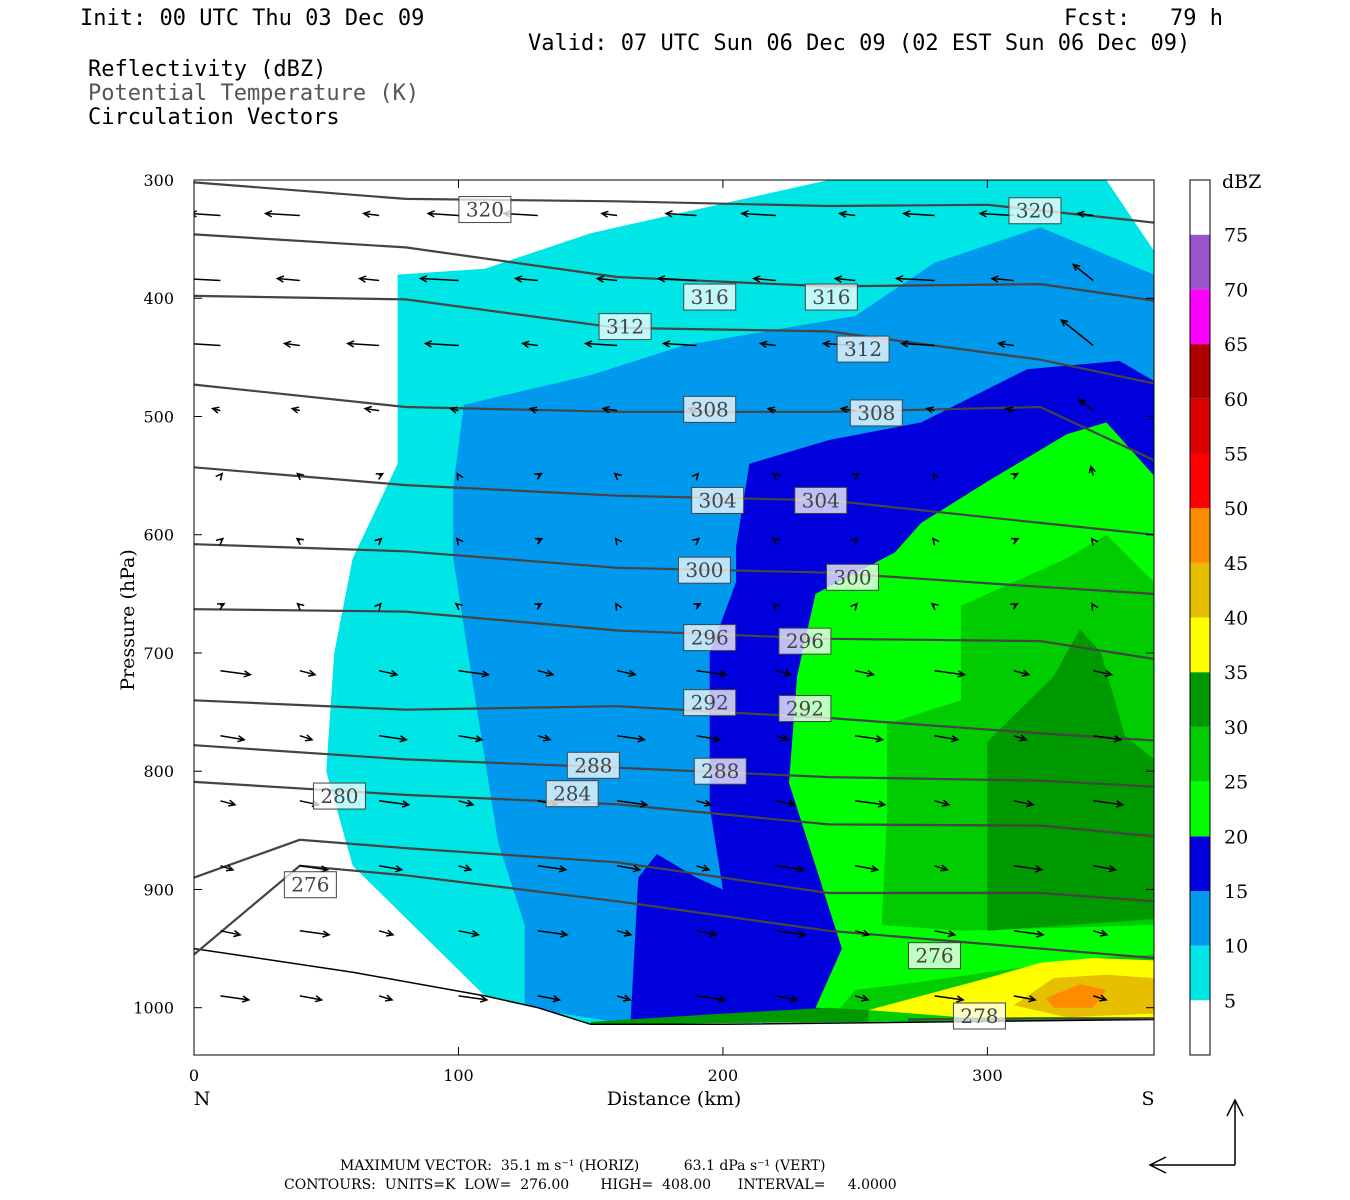  I want to click on contour-label: 300, so click(704, 570).